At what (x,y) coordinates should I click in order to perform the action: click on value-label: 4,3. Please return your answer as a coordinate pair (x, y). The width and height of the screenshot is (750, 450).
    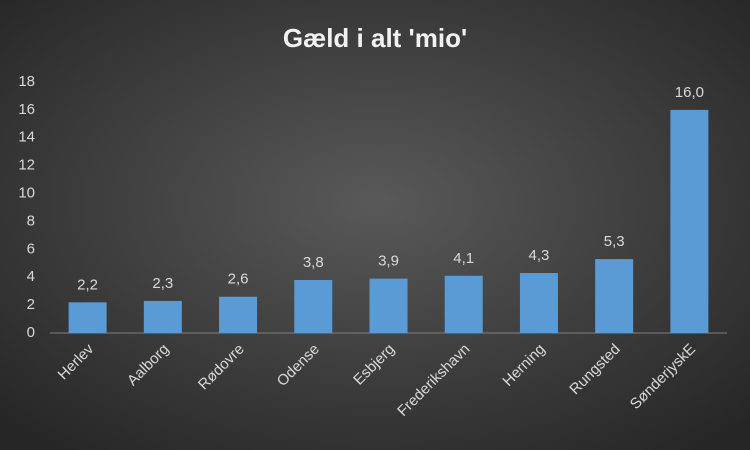
    Looking at the image, I should click on (539, 255).